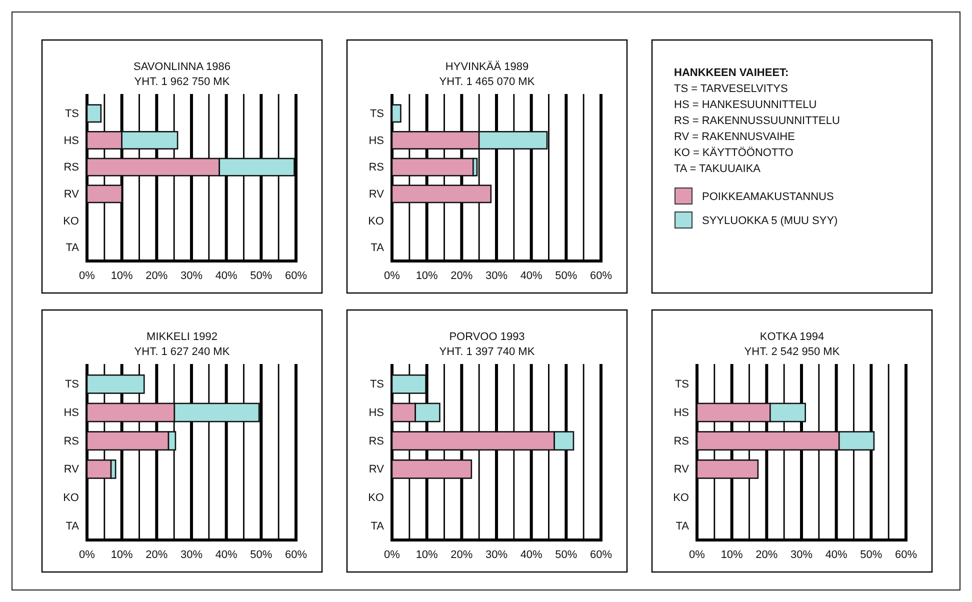  What do you see at coordinates (487, 66) in the screenshot?
I see `chart-title: HYVINKÄÄ 1989` at bounding box center [487, 66].